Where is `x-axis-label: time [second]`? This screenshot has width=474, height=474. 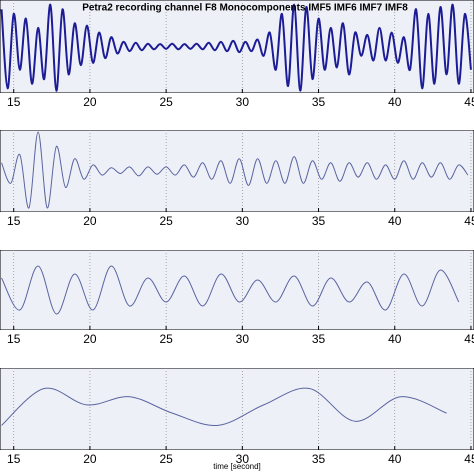
x-axis-label: time [second] is located at coordinates (237, 466).